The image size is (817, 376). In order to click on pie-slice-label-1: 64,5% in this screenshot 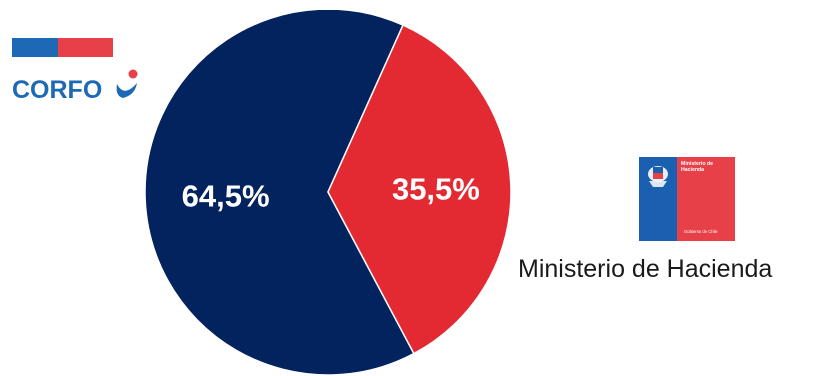, I will do `click(226, 195)`.